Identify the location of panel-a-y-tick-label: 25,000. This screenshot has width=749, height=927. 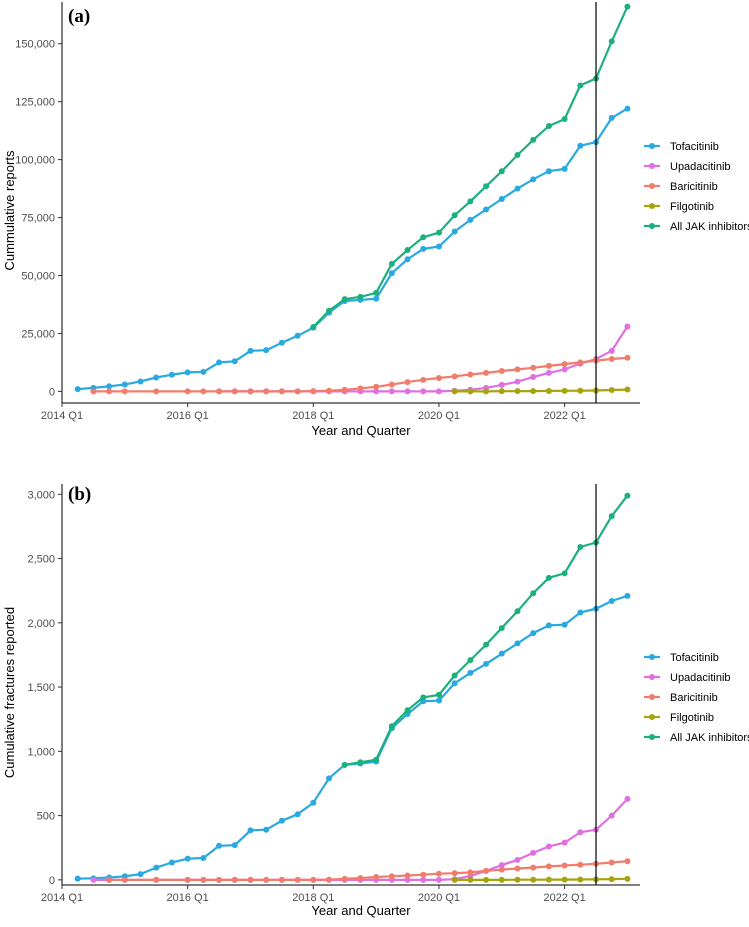
(38, 334).